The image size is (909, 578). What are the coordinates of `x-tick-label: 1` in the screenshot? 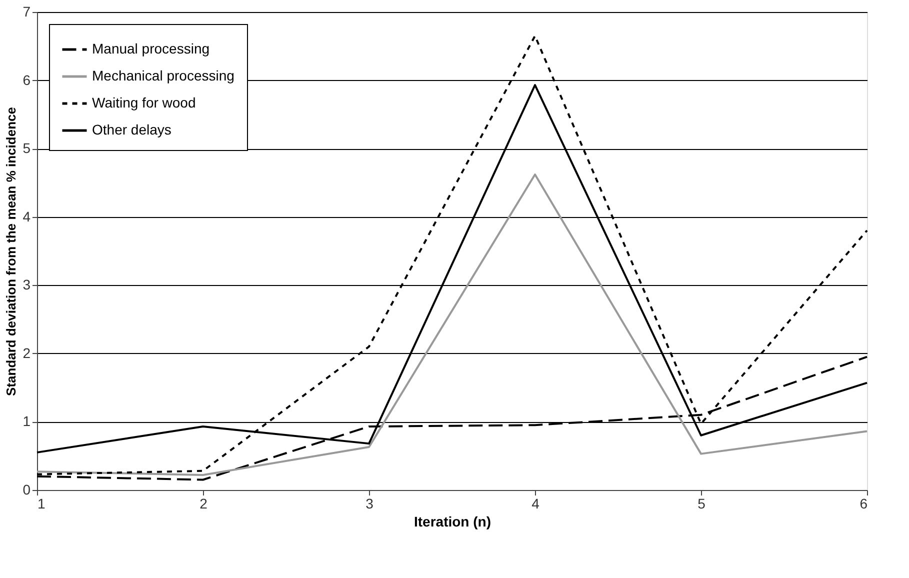 It's located at (42, 504).